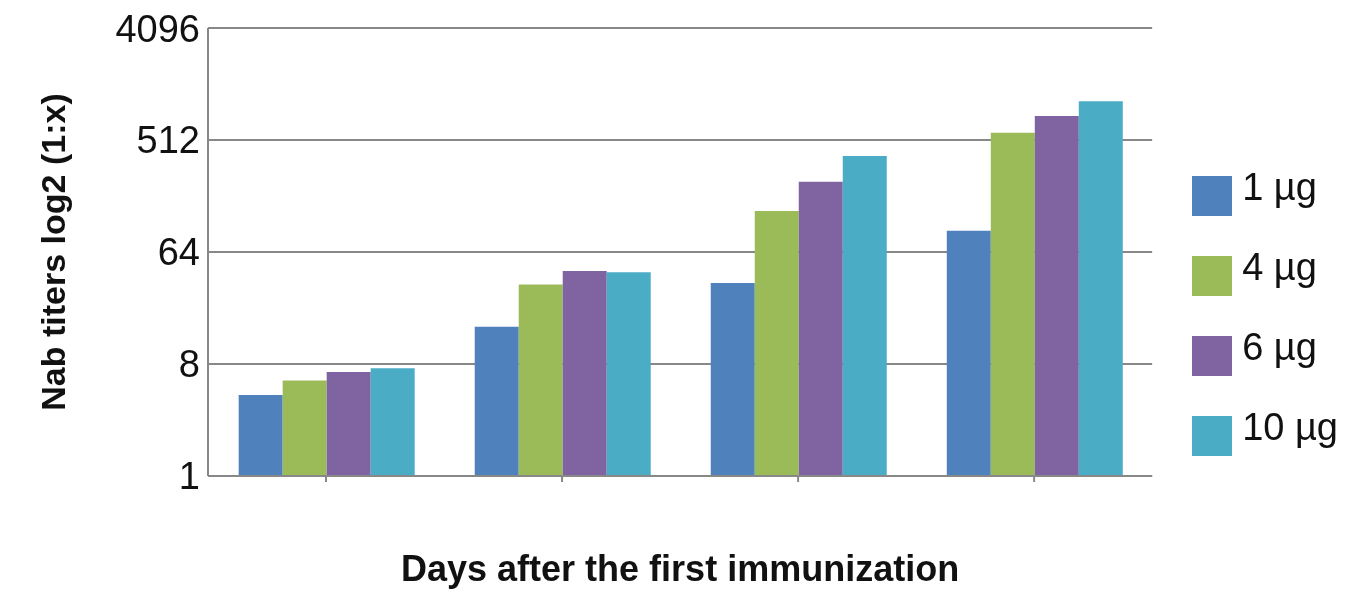 This screenshot has width=1369, height=614. I want to click on y-tick-label: 512, so click(168, 140).